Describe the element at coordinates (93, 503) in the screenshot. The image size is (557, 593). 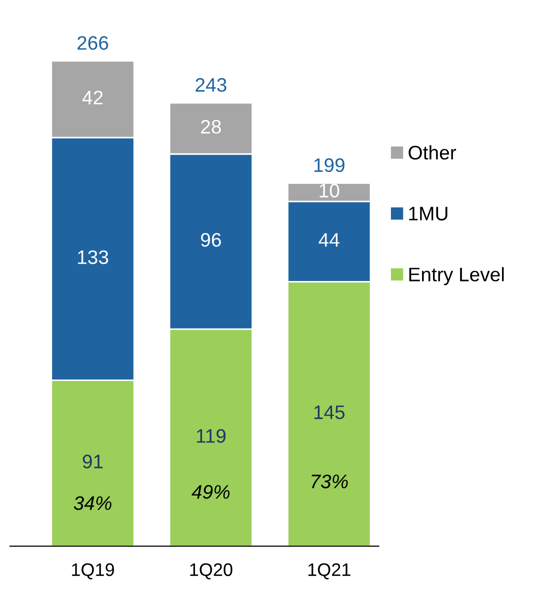
I see `annotation: 34%` at that location.